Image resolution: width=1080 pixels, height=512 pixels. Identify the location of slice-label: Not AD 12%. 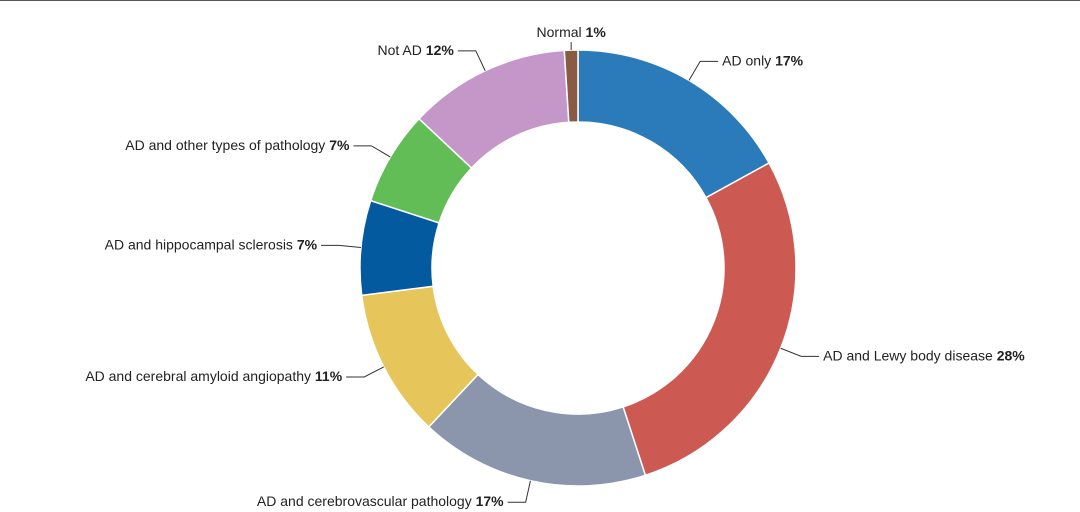
(416, 50).